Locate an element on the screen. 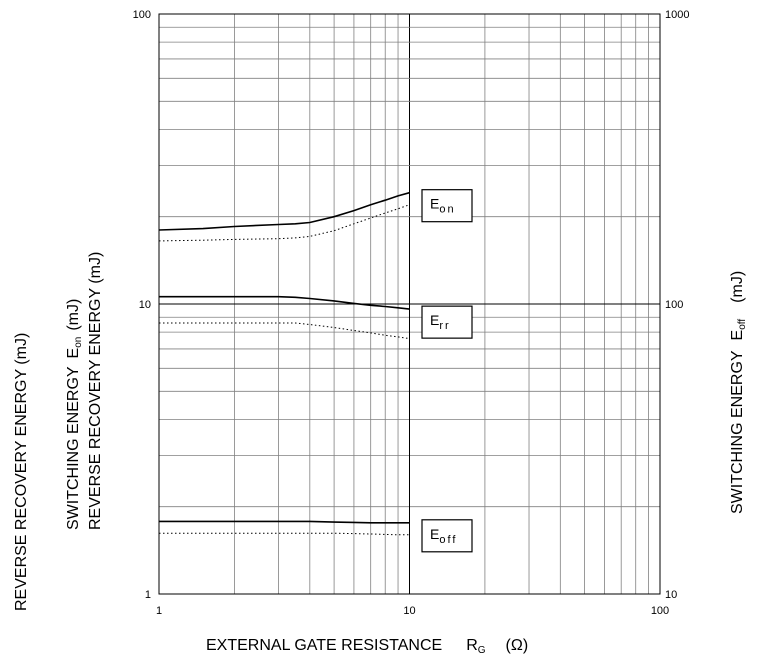 The height and width of the screenshot is (657, 759). series-line-eoff-solid is located at coordinates (284, 522).